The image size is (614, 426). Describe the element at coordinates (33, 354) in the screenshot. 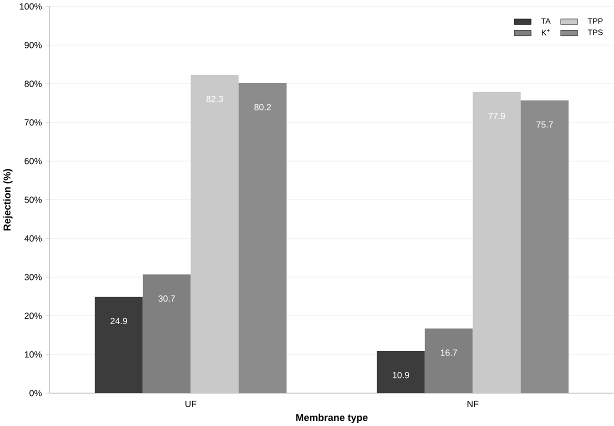

I see `y-tick-label: 10%` at that location.